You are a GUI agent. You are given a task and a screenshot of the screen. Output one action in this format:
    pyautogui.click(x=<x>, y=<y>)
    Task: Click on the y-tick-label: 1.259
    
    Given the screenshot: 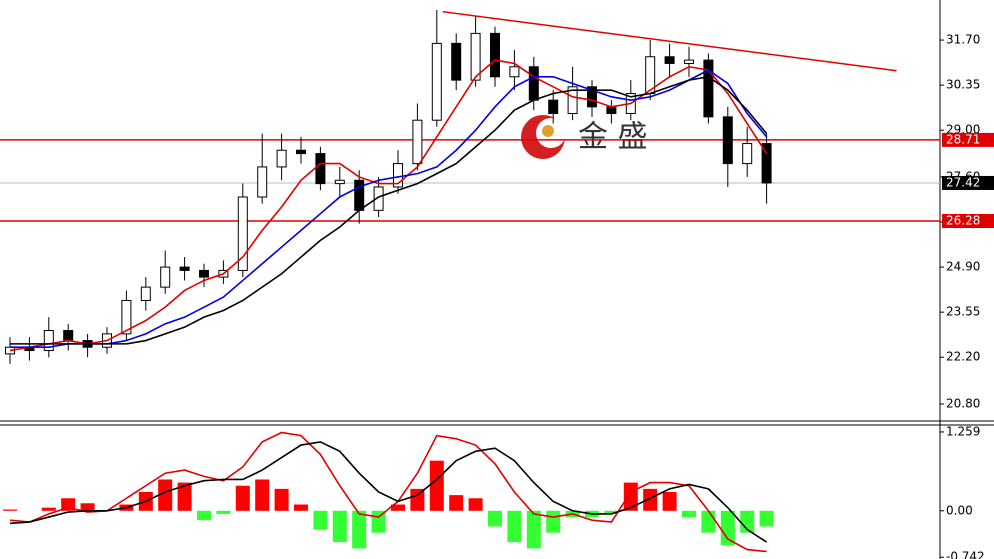 What is the action you would take?
    pyautogui.click(x=963, y=431)
    